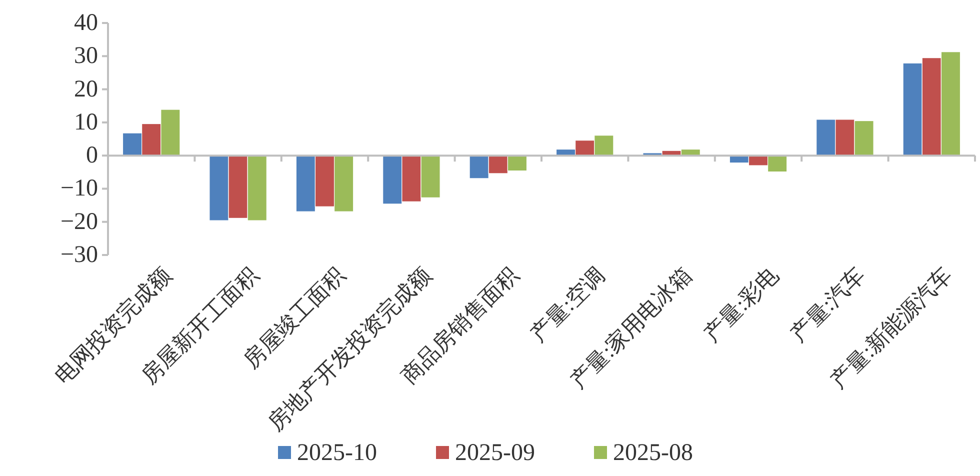  Describe the element at coordinates (653, 453) in the screenshot. I see `legend-label: 2025-08` at that location.